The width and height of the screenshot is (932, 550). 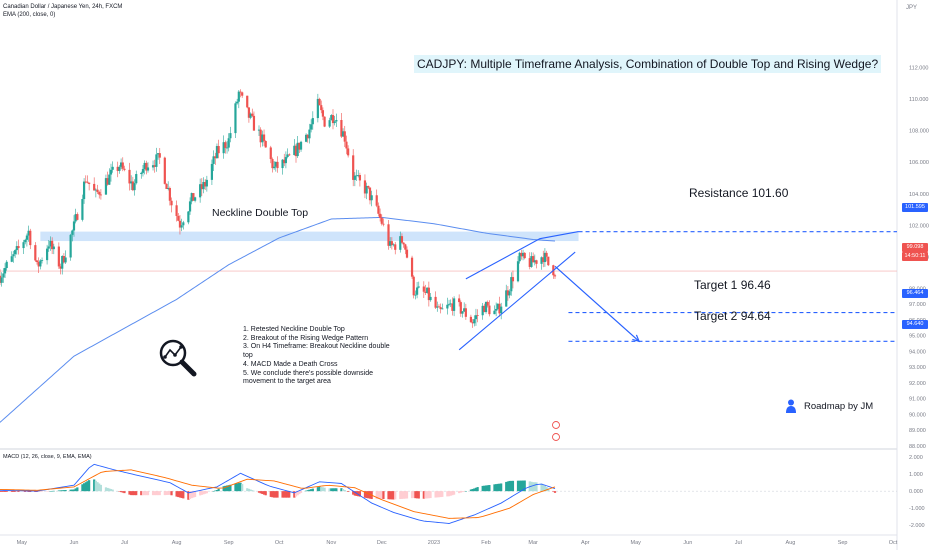 I want to click on x-tick-label: Dec, so click(x=382, y=543).